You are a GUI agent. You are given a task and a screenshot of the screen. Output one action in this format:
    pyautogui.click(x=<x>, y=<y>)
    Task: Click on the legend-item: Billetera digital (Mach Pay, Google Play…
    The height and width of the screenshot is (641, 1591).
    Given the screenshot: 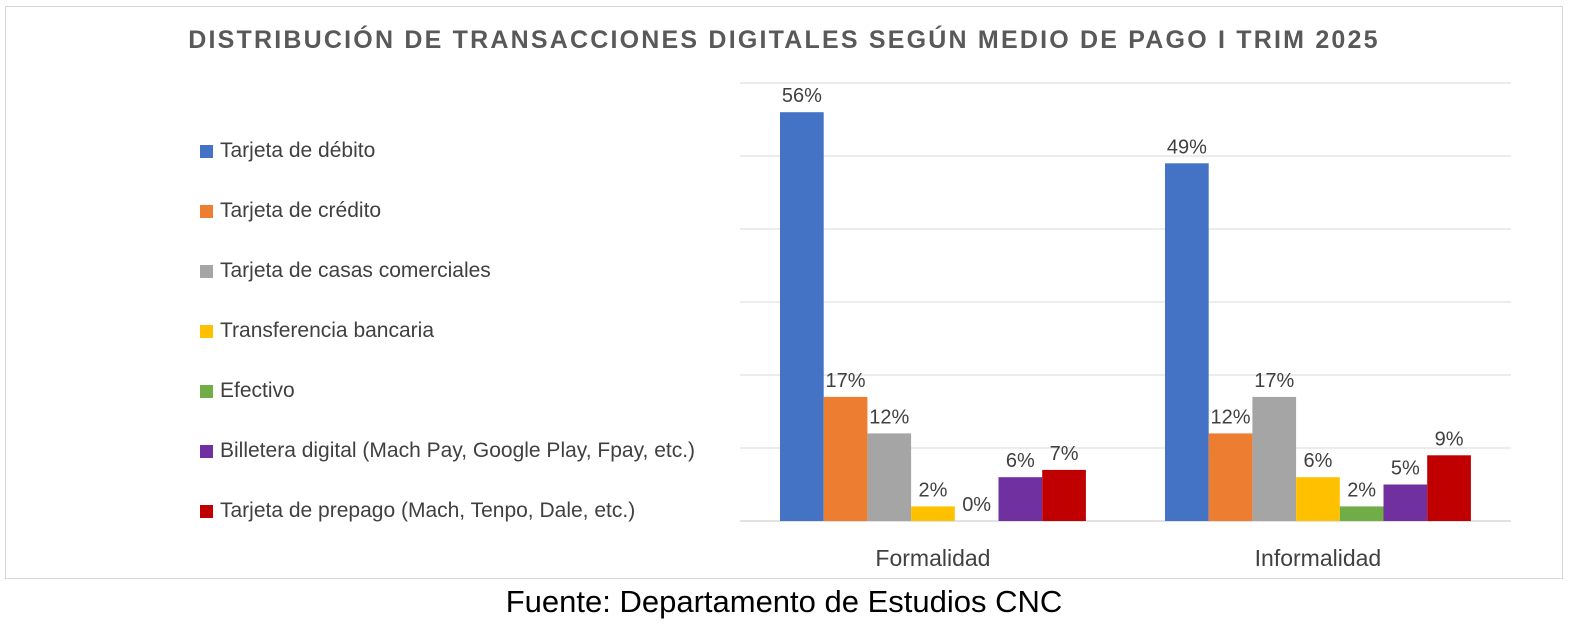 What is the action you would take?
    pyautogui.click(x=480, y=451)
    